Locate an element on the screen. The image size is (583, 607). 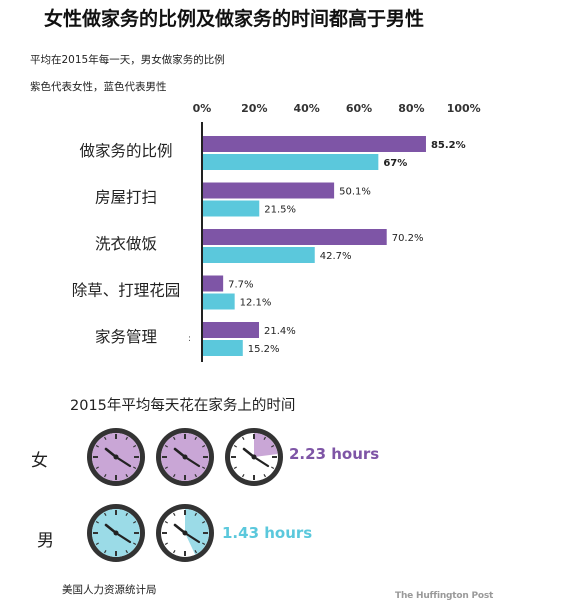
time-section-title: 2015年平均每天花在家务上的时间 is located at coordinates (183, 406).